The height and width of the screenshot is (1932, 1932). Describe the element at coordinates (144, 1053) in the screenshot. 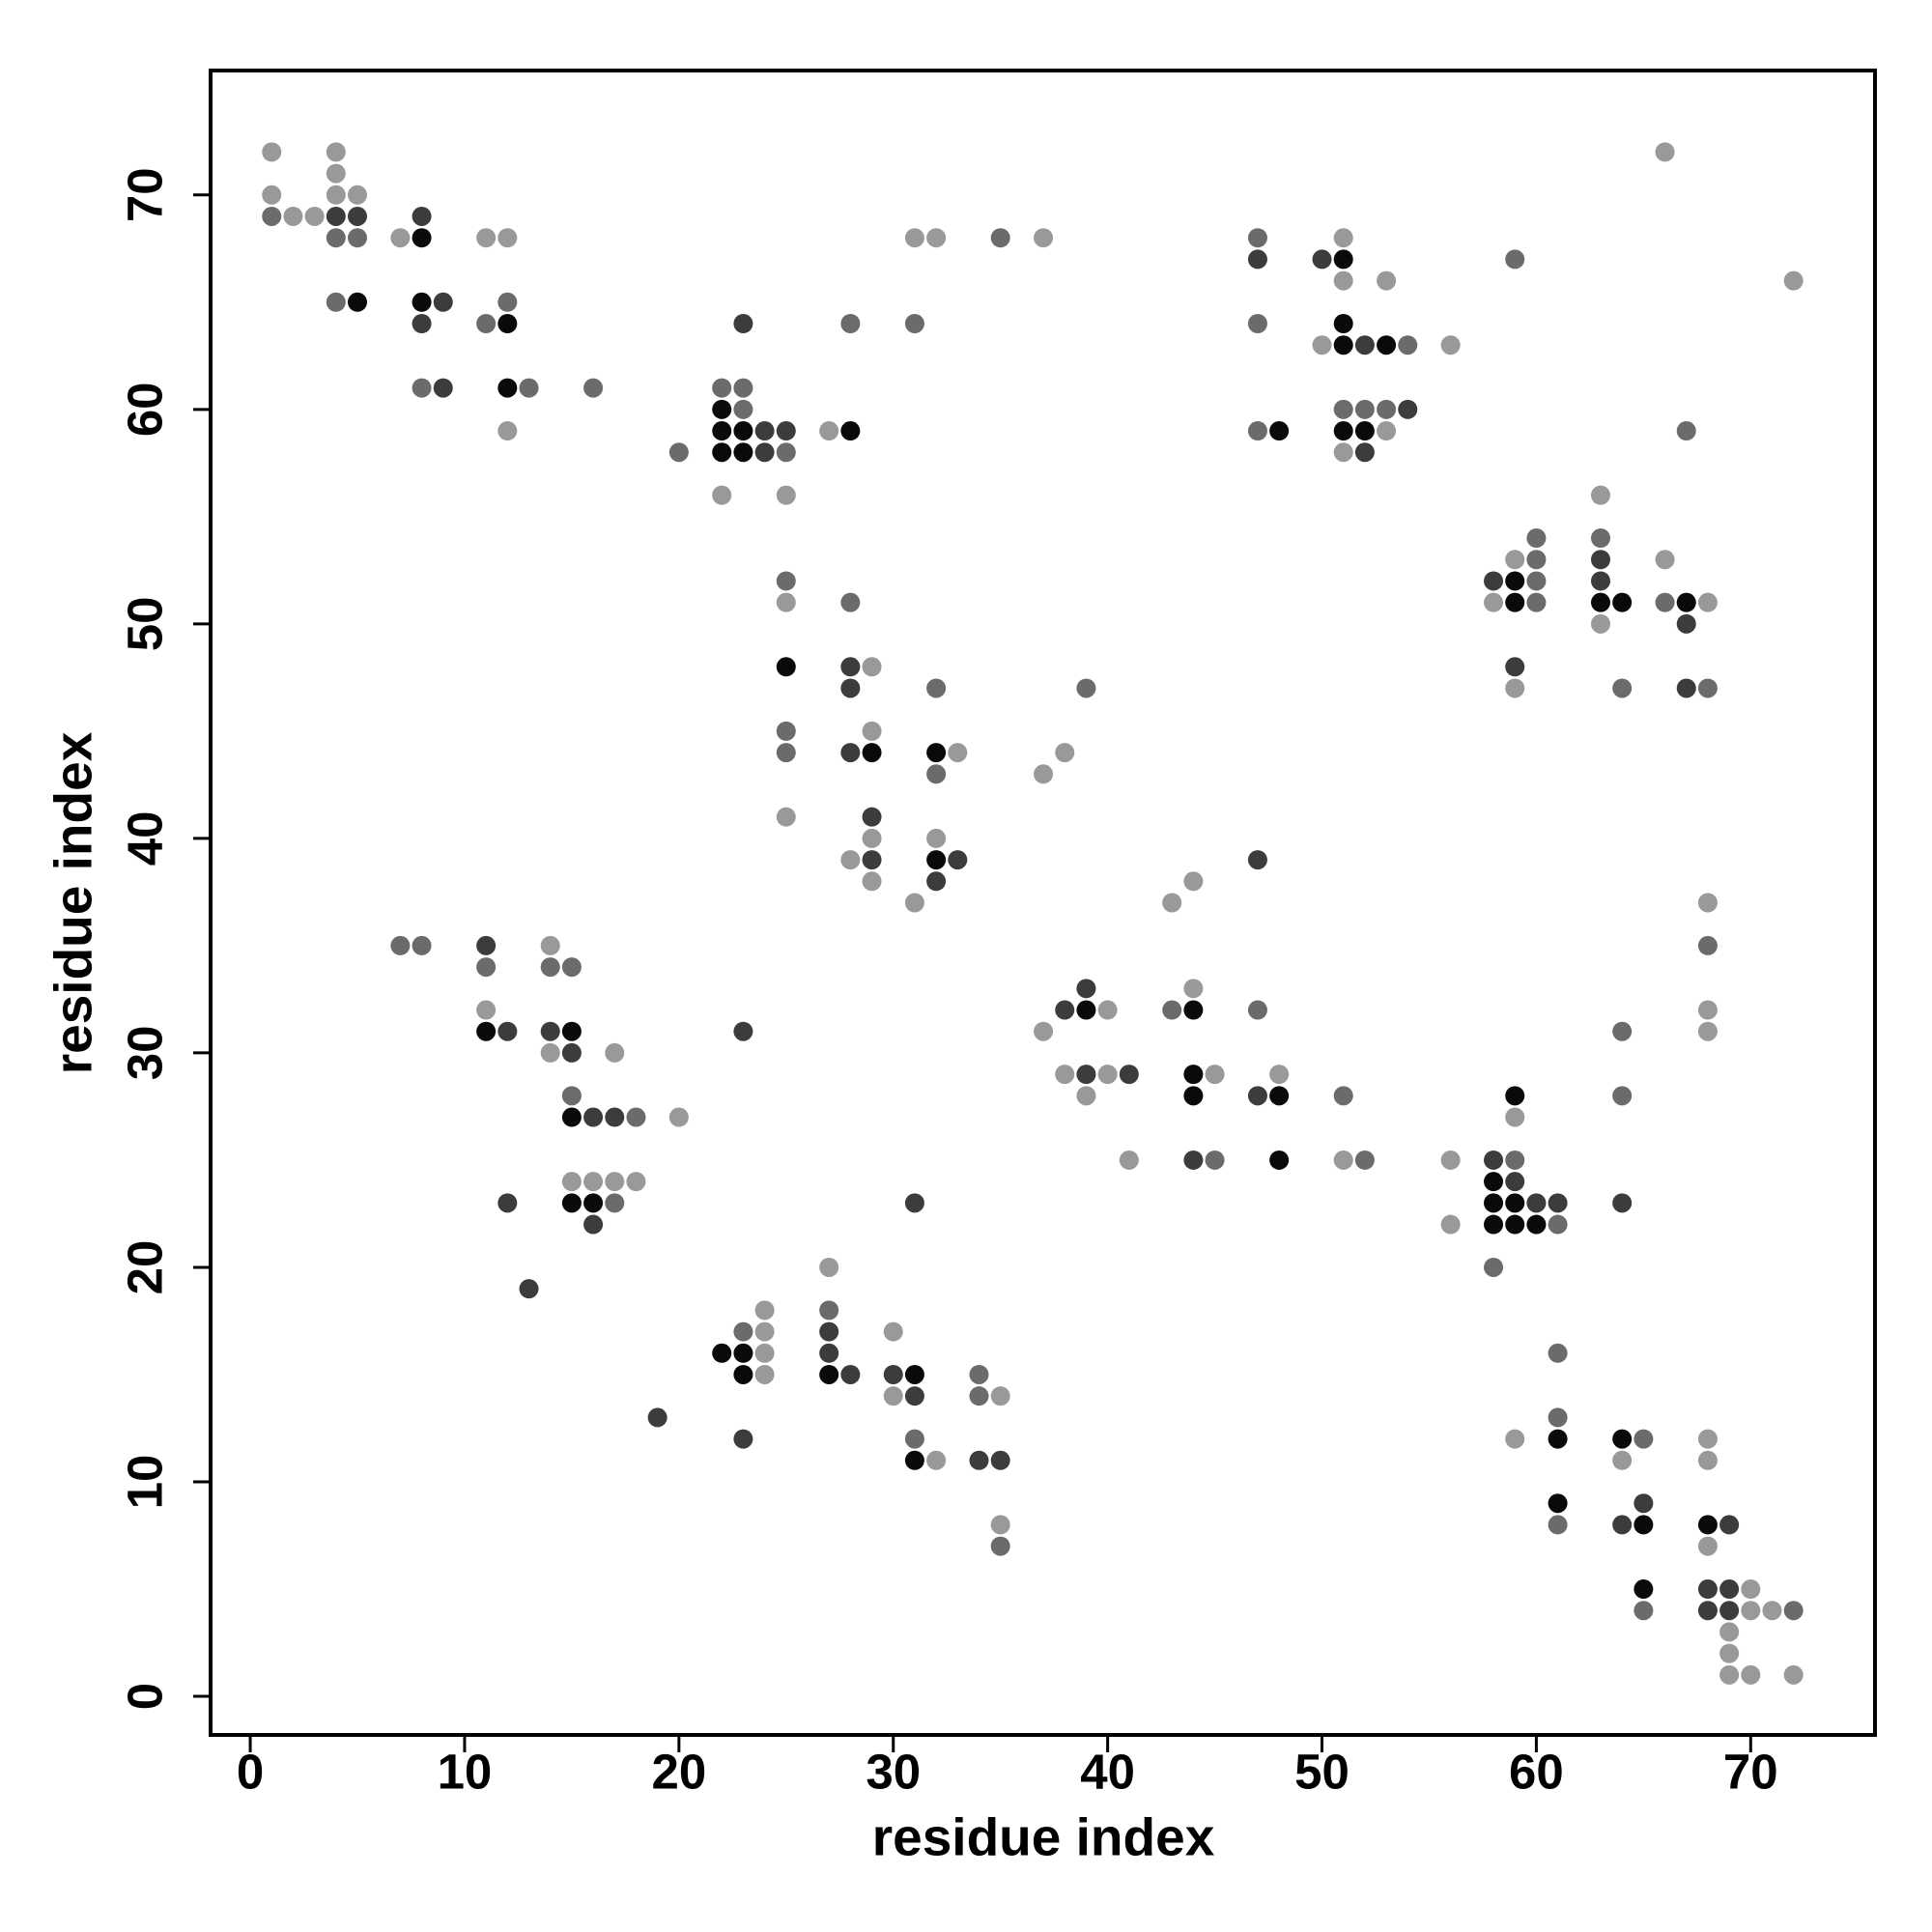

I see `y-tick-label: 30` at that location.